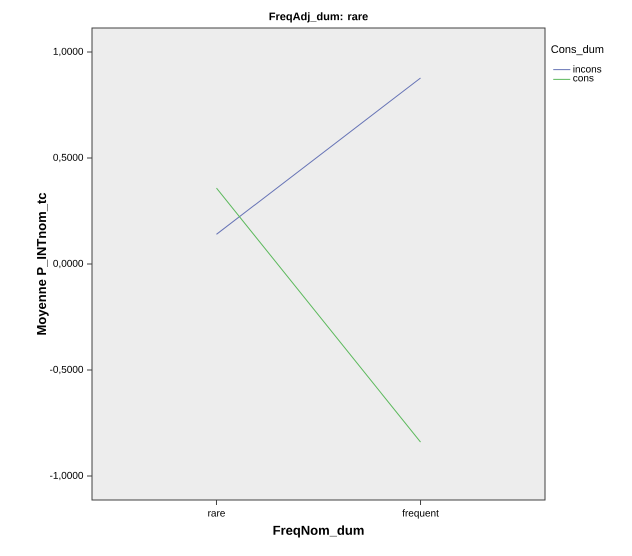 This screenshot has height=556, width=632. Describe the element at coordinates (583, 79) in the screenshot. I see `legend-label: cons` at that location.